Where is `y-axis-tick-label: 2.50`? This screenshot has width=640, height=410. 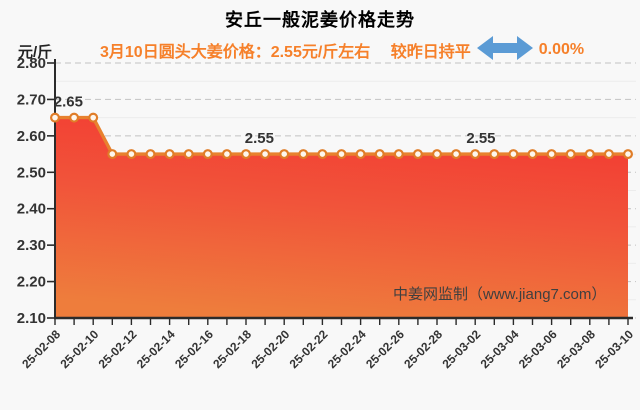
y-axis-tick-label: 2.50 is located at coordinates (31, 172).